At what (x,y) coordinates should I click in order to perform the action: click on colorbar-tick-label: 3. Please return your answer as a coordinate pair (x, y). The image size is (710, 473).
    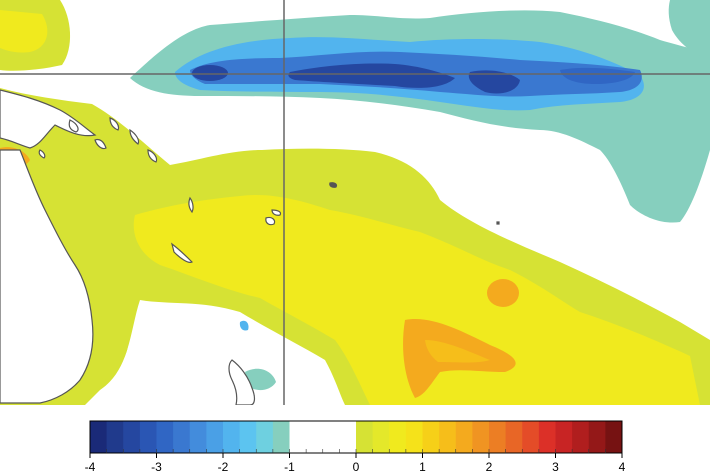
    Looking at the image, I should click on (555, 466).